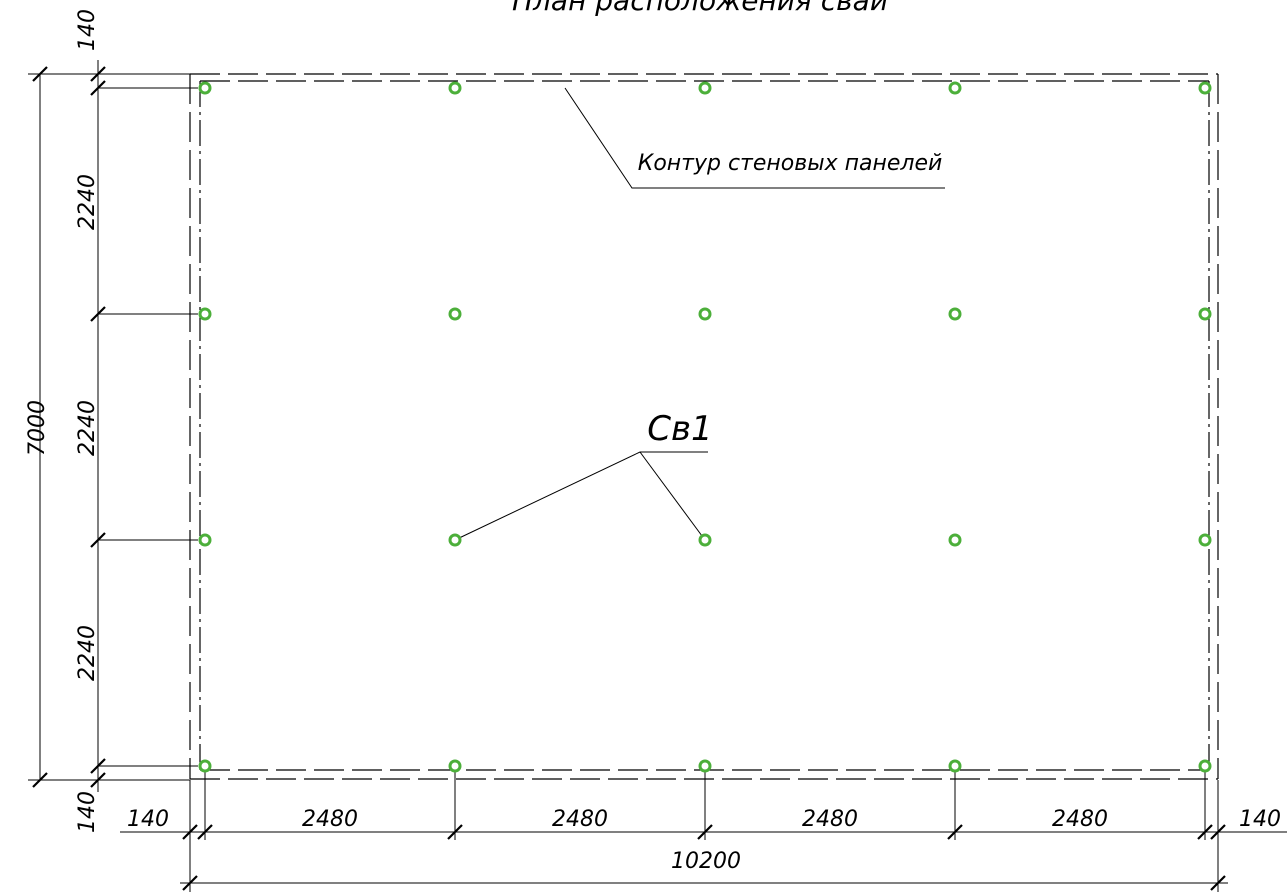  I want to click on dim-label: 10200, so click(706, 861).